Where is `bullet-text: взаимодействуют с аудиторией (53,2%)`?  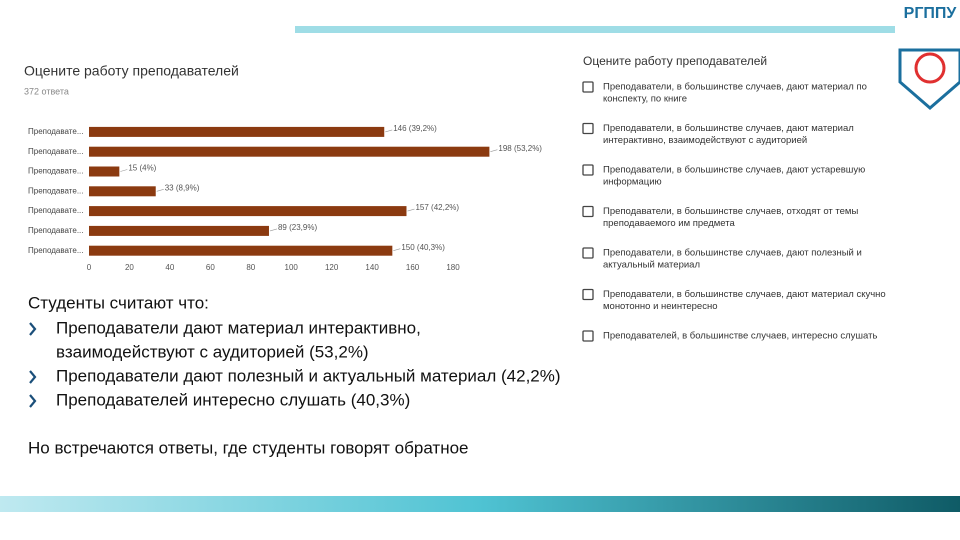
bullet-text: взаимодействуют с аудиторией (53,2%) is located at coordinates (212, 351).